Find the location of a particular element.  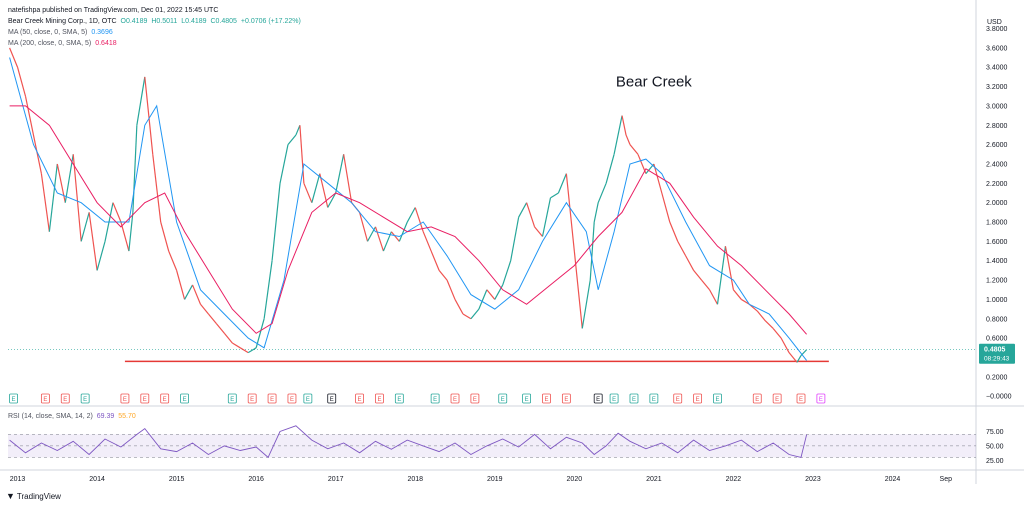

x-tick-label: 2014 is located at coordinates (97, 479).